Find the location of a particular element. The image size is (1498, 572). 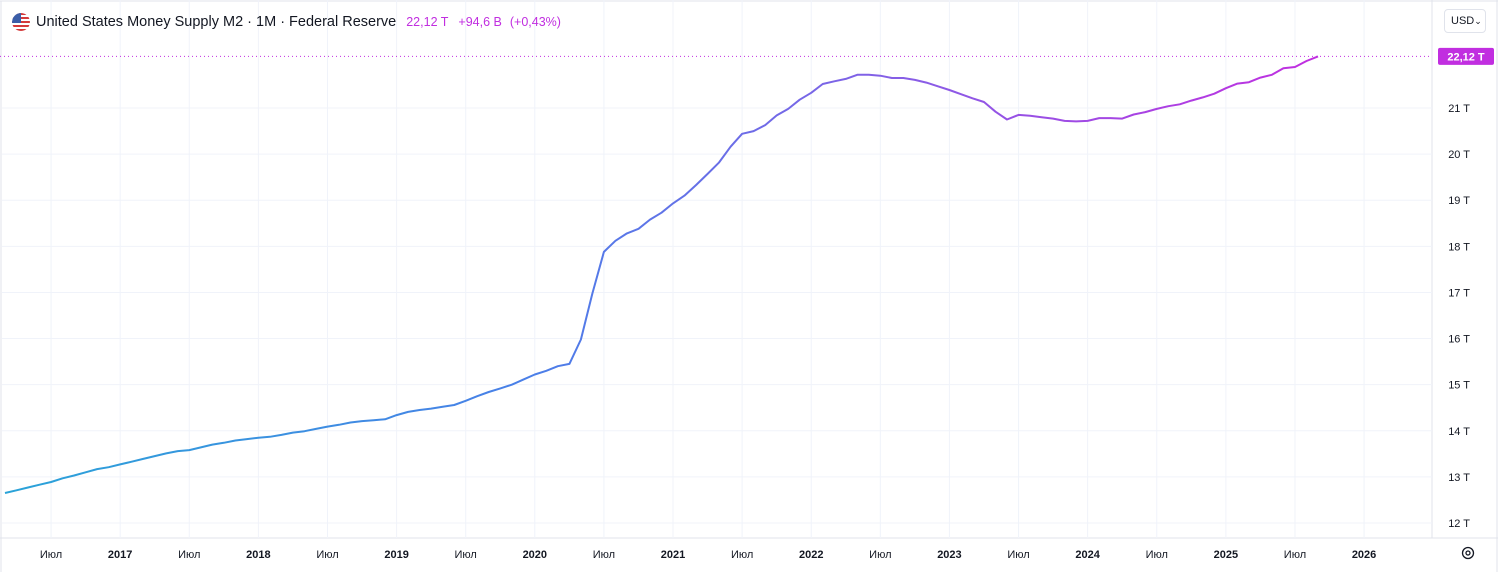

last-value-label: 22,12 T is located at coordinates (1466, 57).